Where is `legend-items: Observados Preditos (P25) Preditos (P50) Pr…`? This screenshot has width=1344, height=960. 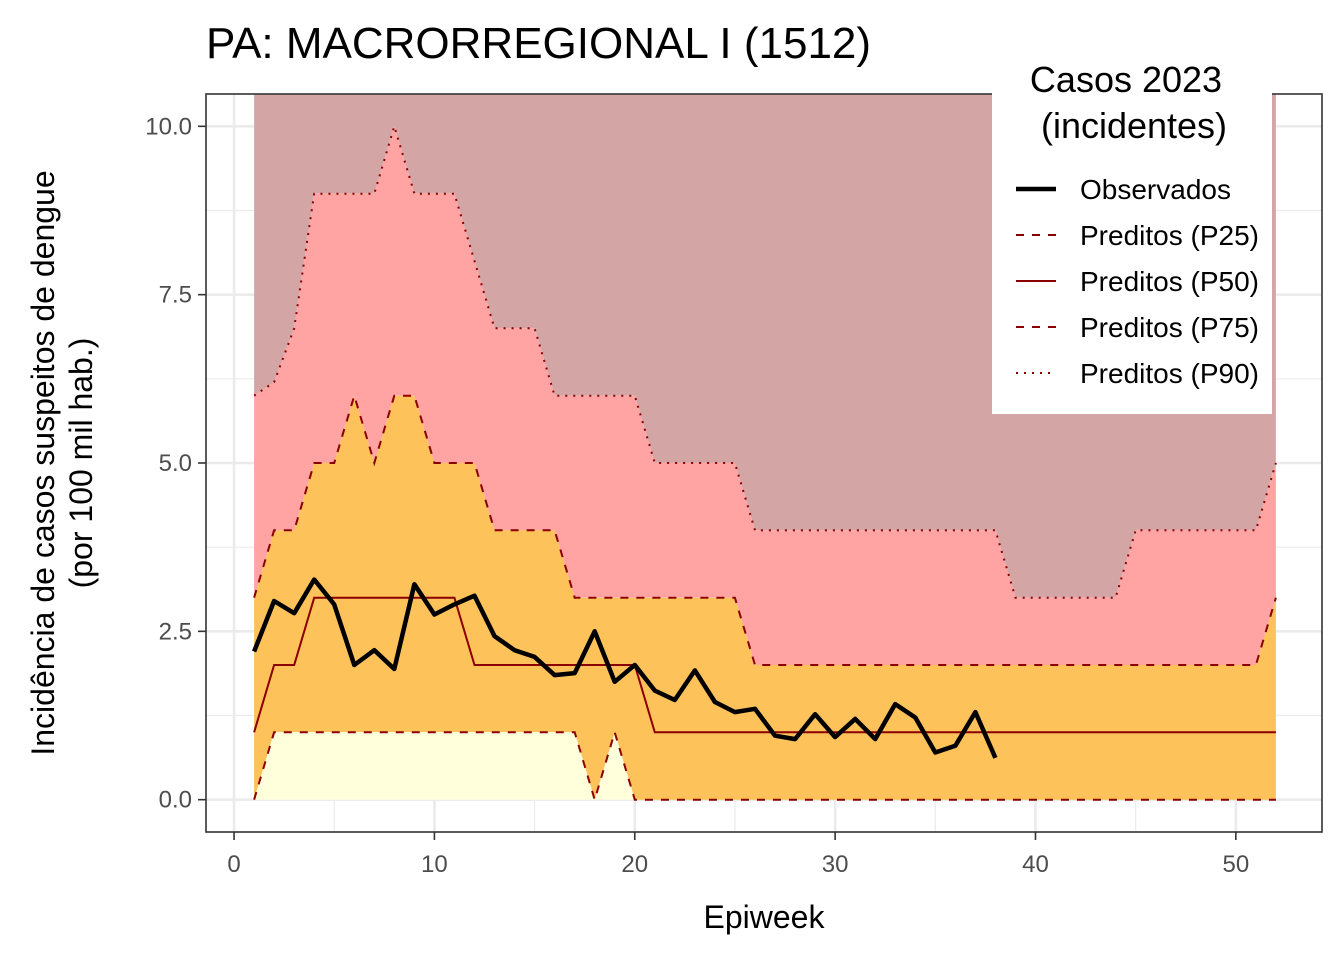 legend-items: Observados Preditos (P25) Preditos (P50) Pr… is located at coordinates (1137, 281).